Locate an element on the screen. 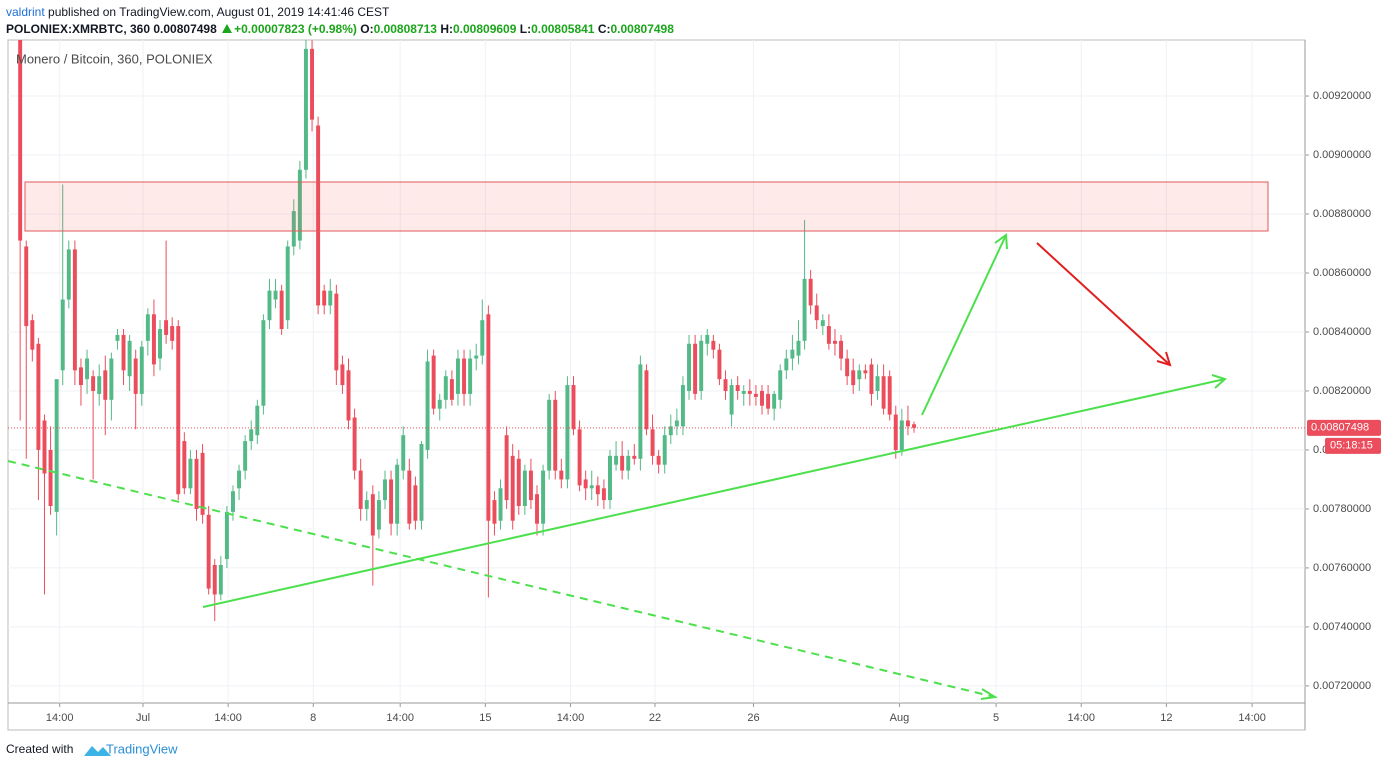  y-tick-label: 0.00780000 is located at coordinates (1342, 509).